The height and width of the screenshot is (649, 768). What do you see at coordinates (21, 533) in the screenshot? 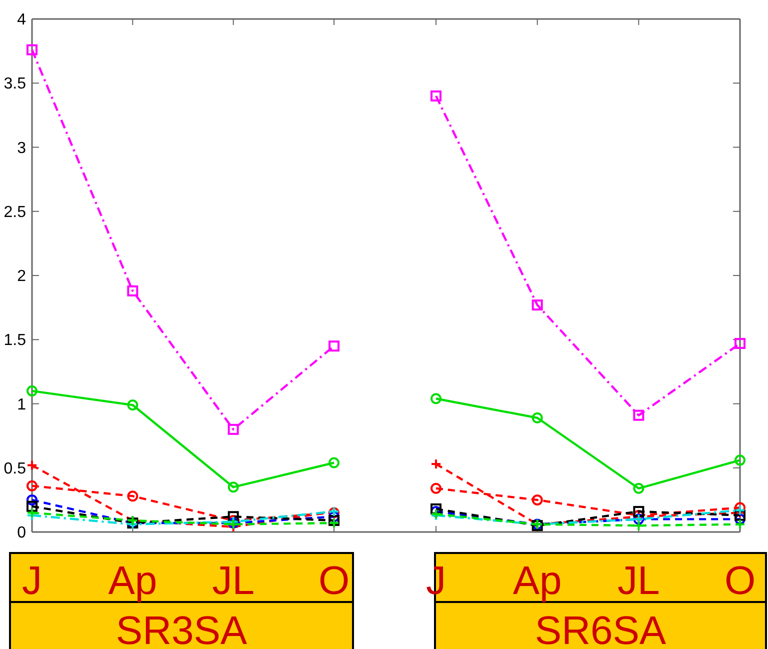
I see `y-tick-label: 0` at bounding box center [21, 533].